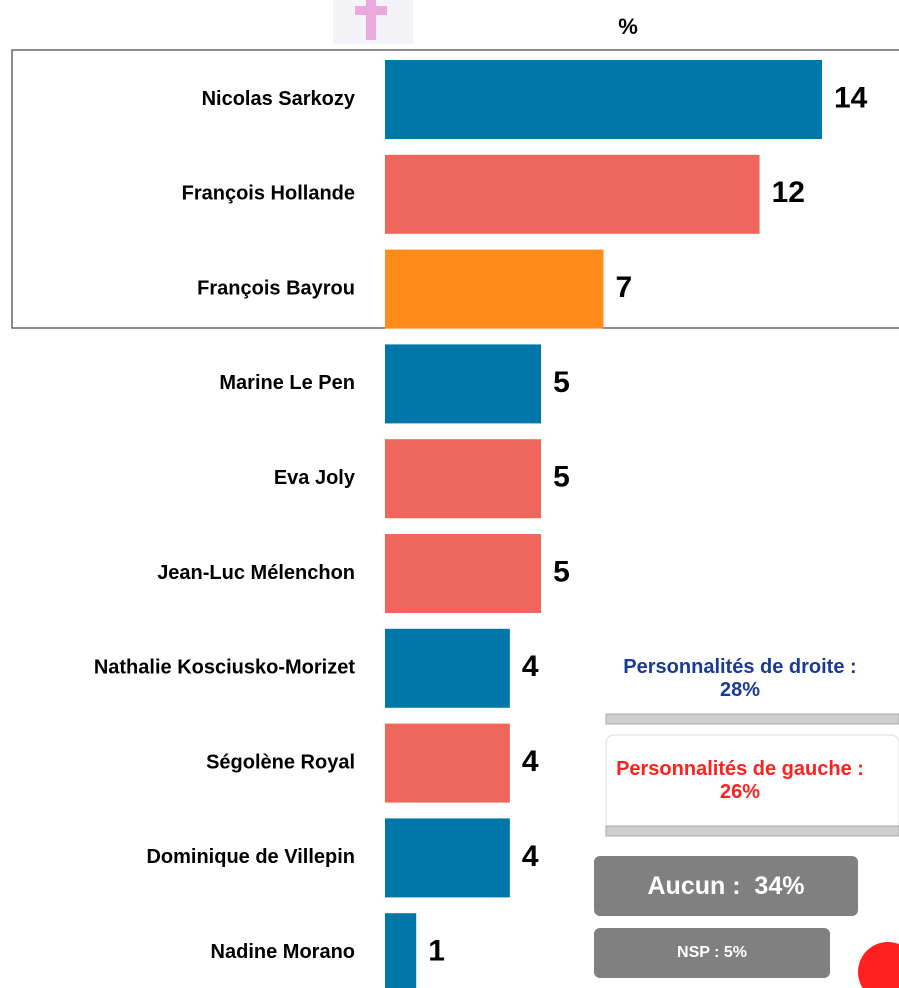 This screenshot has width=899, height=988. I want to click on category-label: Eva Joly, so click(315, 478).